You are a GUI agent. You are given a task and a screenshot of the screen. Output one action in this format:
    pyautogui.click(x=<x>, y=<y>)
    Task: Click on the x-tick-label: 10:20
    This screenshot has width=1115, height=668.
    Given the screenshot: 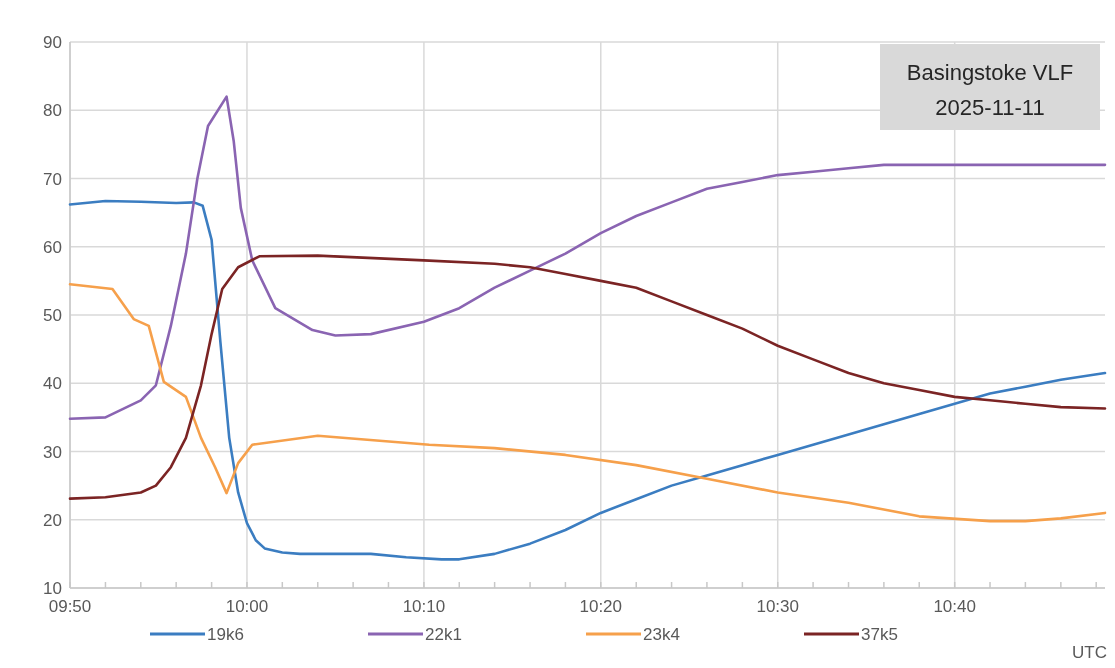 What is the action you would take?
    pyautogui.click(x=601, y=606)
    